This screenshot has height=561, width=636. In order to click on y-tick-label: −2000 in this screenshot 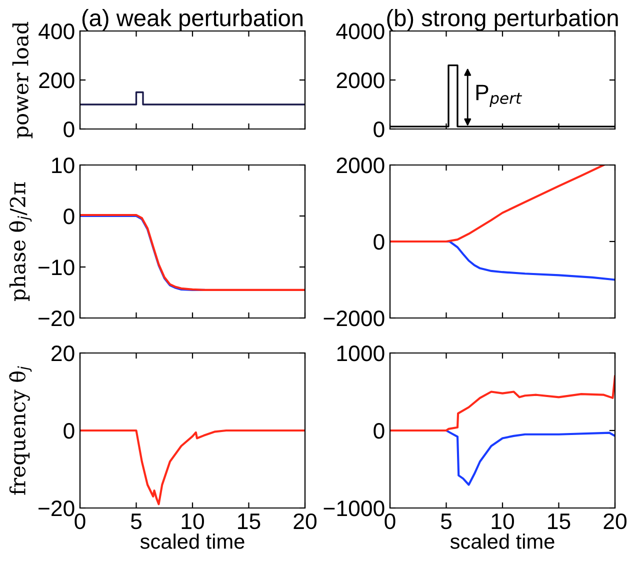, I will do `click(354, 318)`.